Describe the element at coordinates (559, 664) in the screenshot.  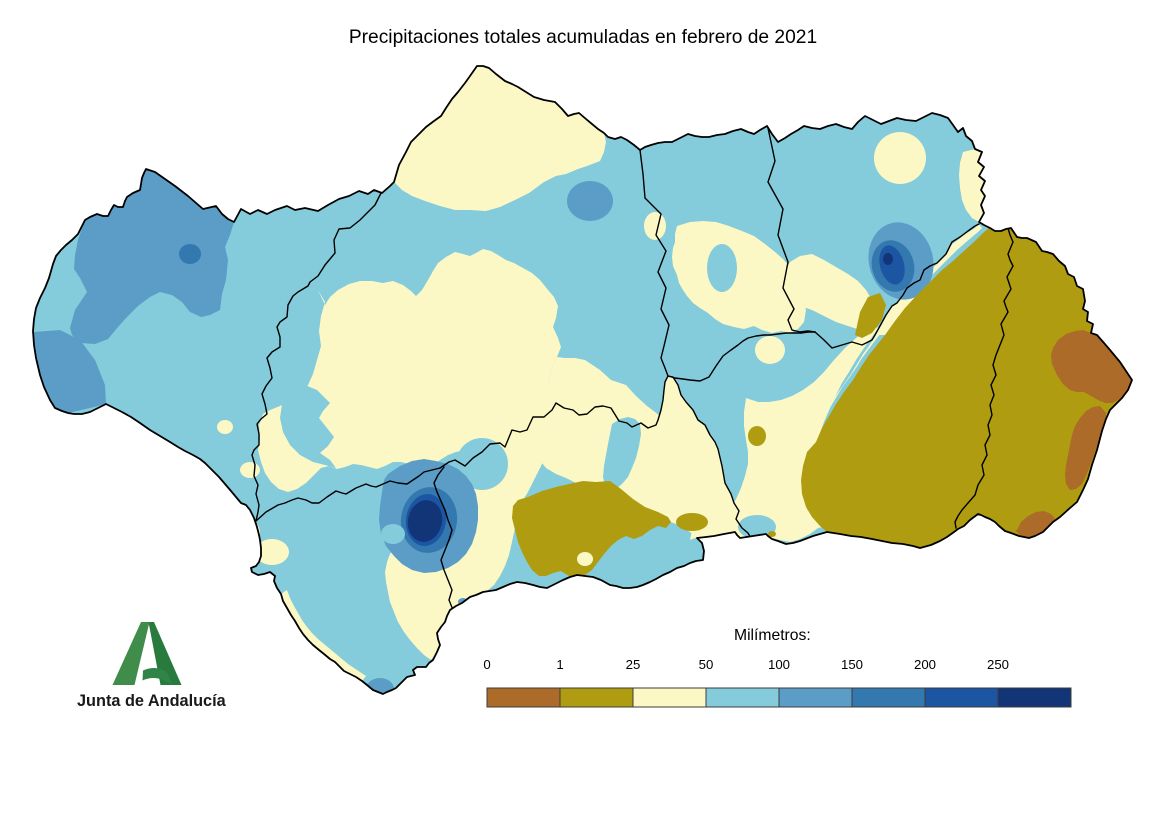
I see `svg-text: 1` at that location.